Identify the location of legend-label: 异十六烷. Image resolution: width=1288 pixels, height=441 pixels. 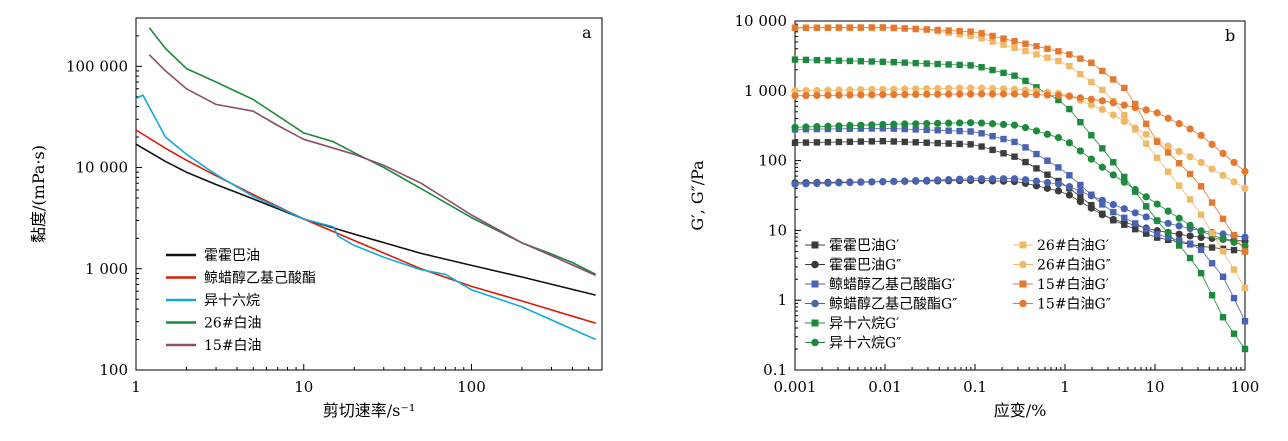
(232, 301).